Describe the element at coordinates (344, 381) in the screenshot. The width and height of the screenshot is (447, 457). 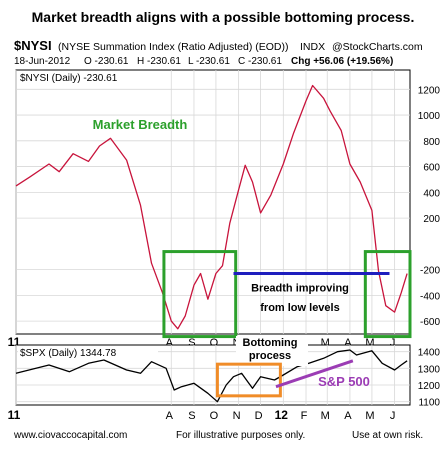
I see `sp500-label: S&P 500` at that location.